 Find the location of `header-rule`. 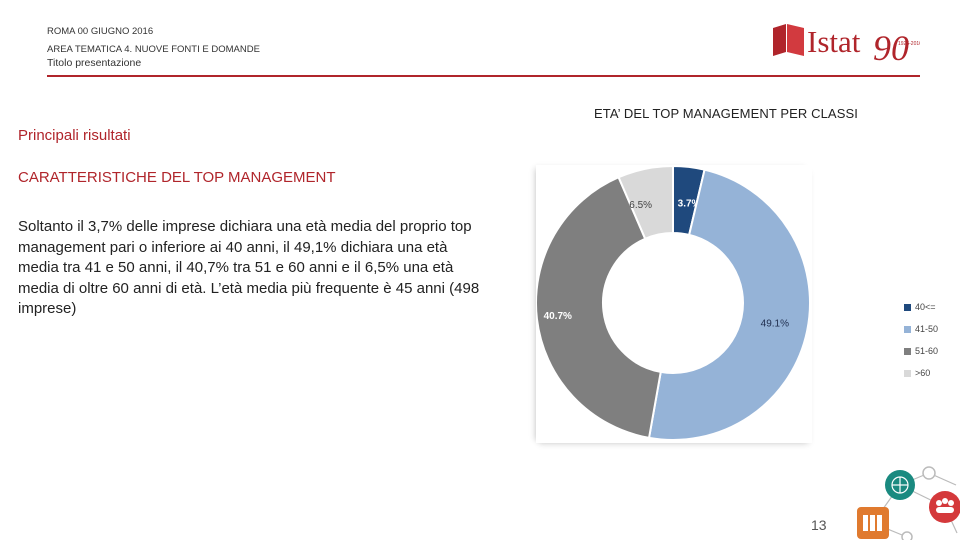

header-rule is located at coordinates (483, 76).